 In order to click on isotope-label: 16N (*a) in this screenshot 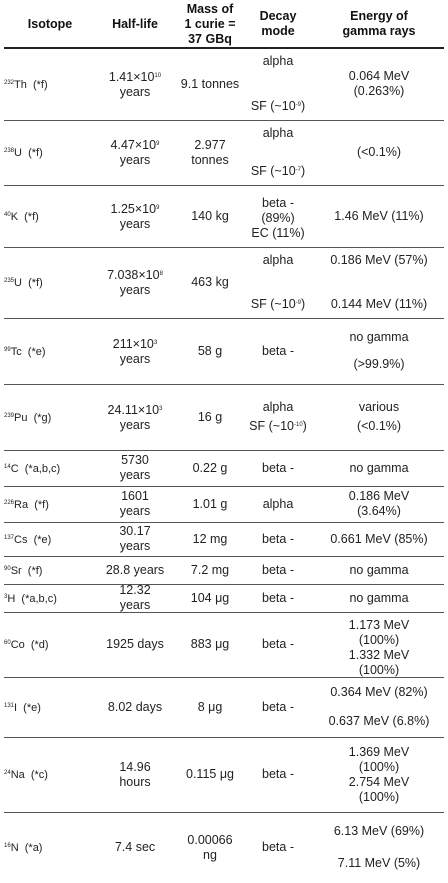, I will do `click(23, 847)`.